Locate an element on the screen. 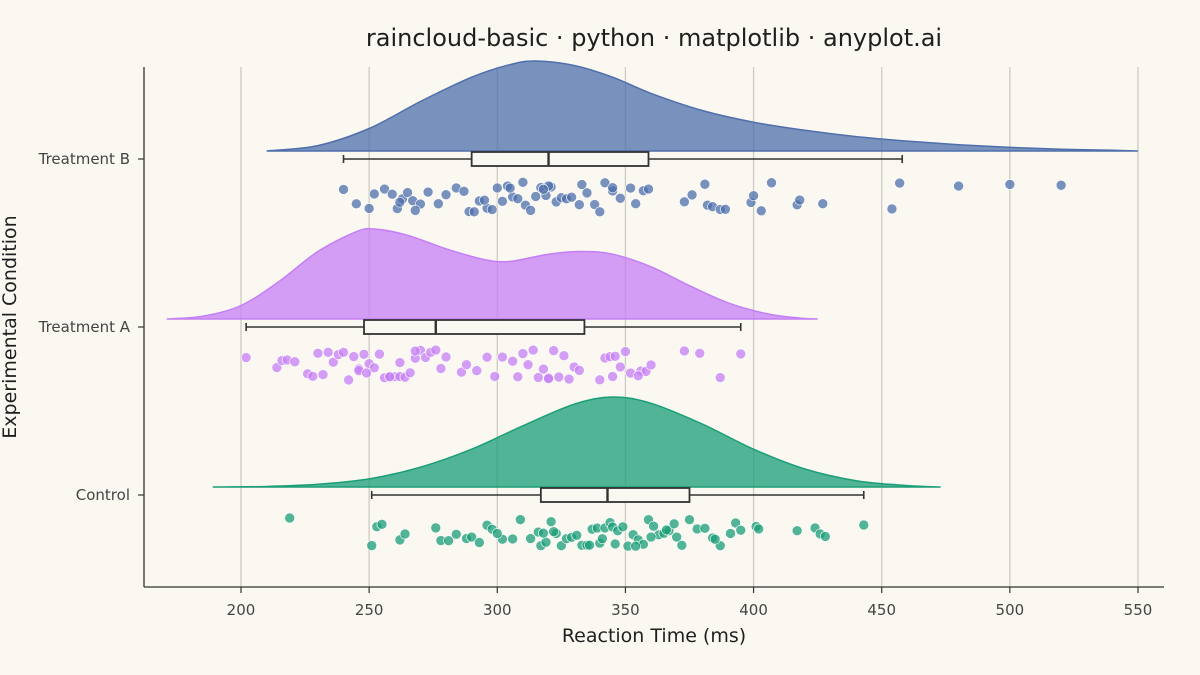 The width and height of the screenshot is (1200, 675). x-tick-label: 550 is located at coordinates (1138, 610).